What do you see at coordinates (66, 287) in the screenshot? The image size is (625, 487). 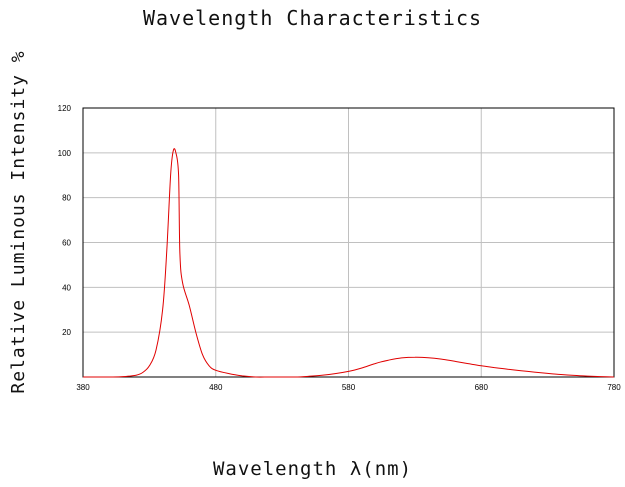 I see `y-tick-label-1: 40` at bounding box center [66, 287].